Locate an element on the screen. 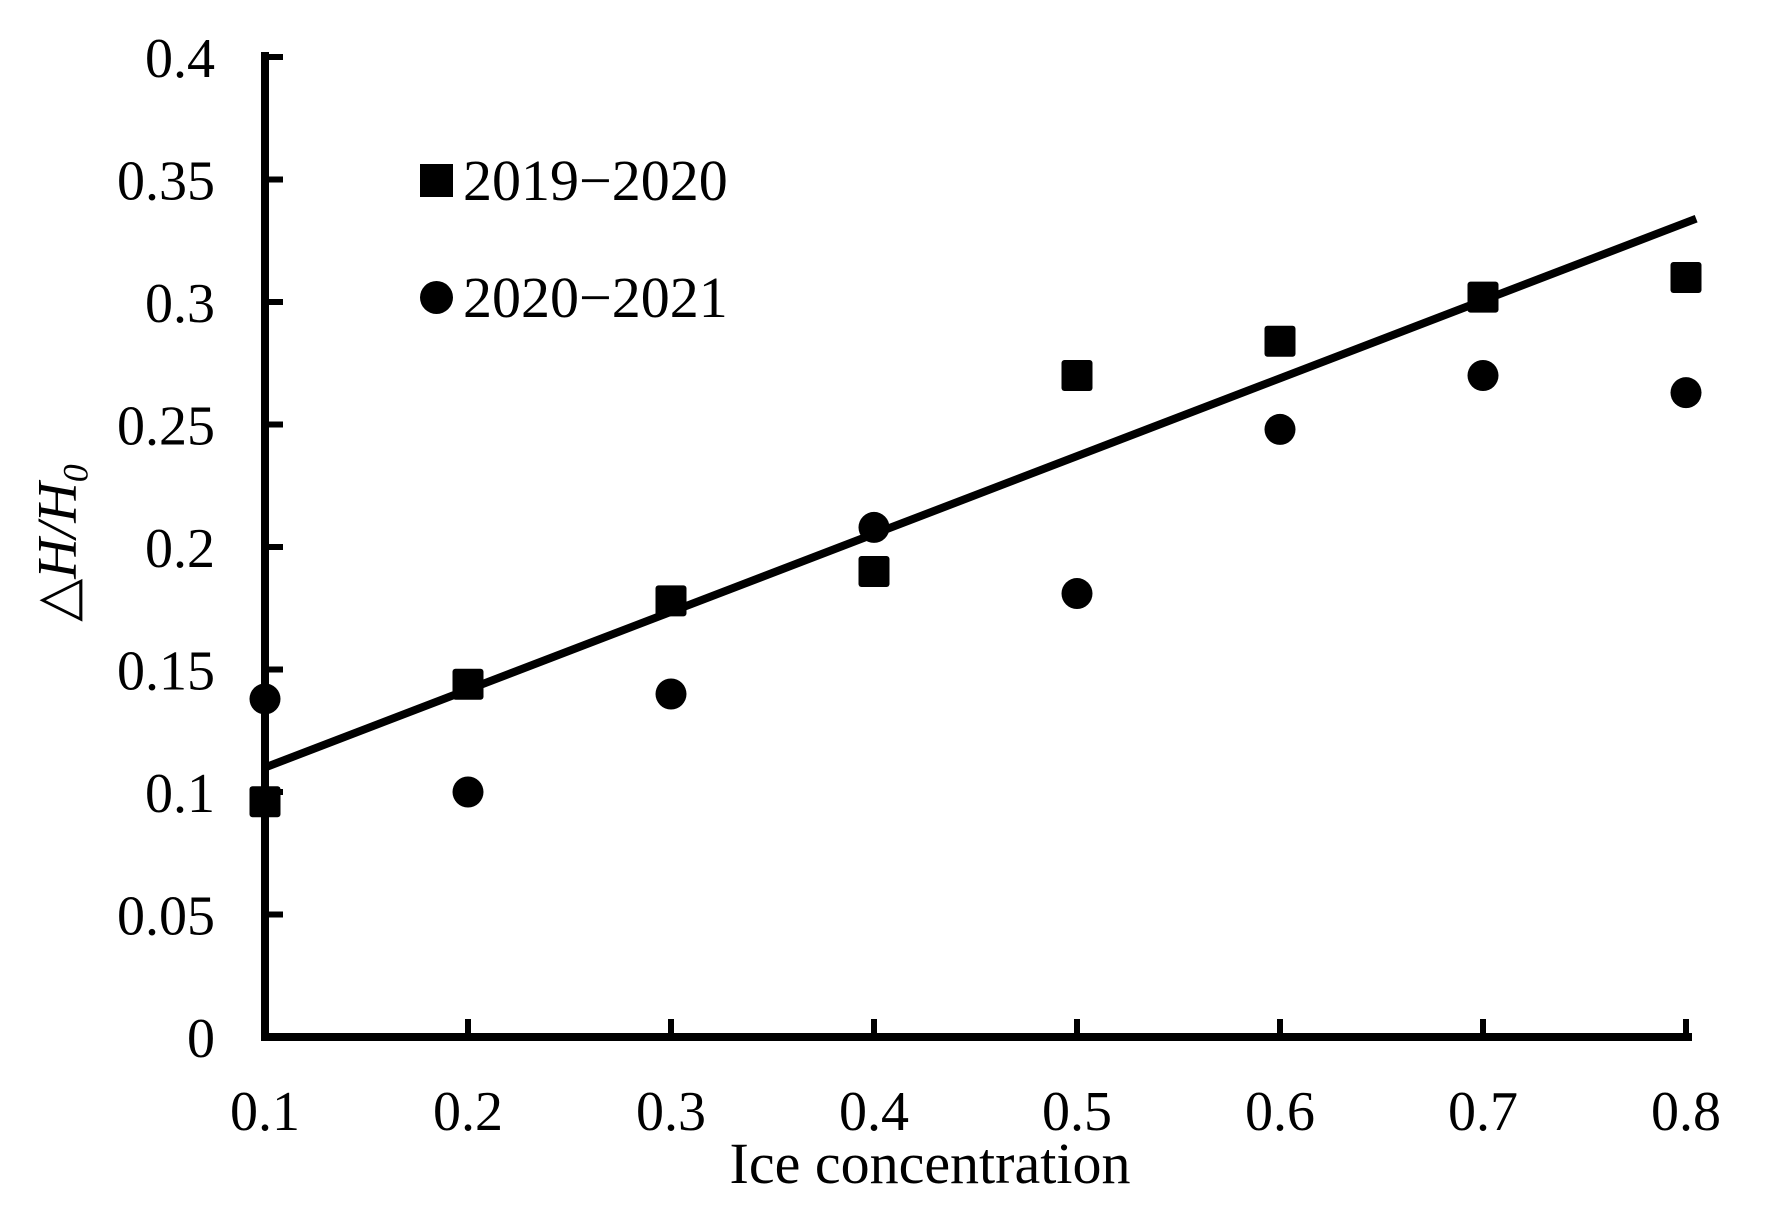  x-axis-title: Ice concentration is located at coordinates (930, 1163).